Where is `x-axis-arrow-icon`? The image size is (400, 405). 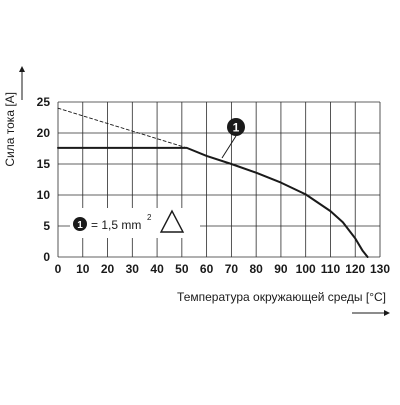 x-axis-arrow-icon is located at coordinates (371, 313).